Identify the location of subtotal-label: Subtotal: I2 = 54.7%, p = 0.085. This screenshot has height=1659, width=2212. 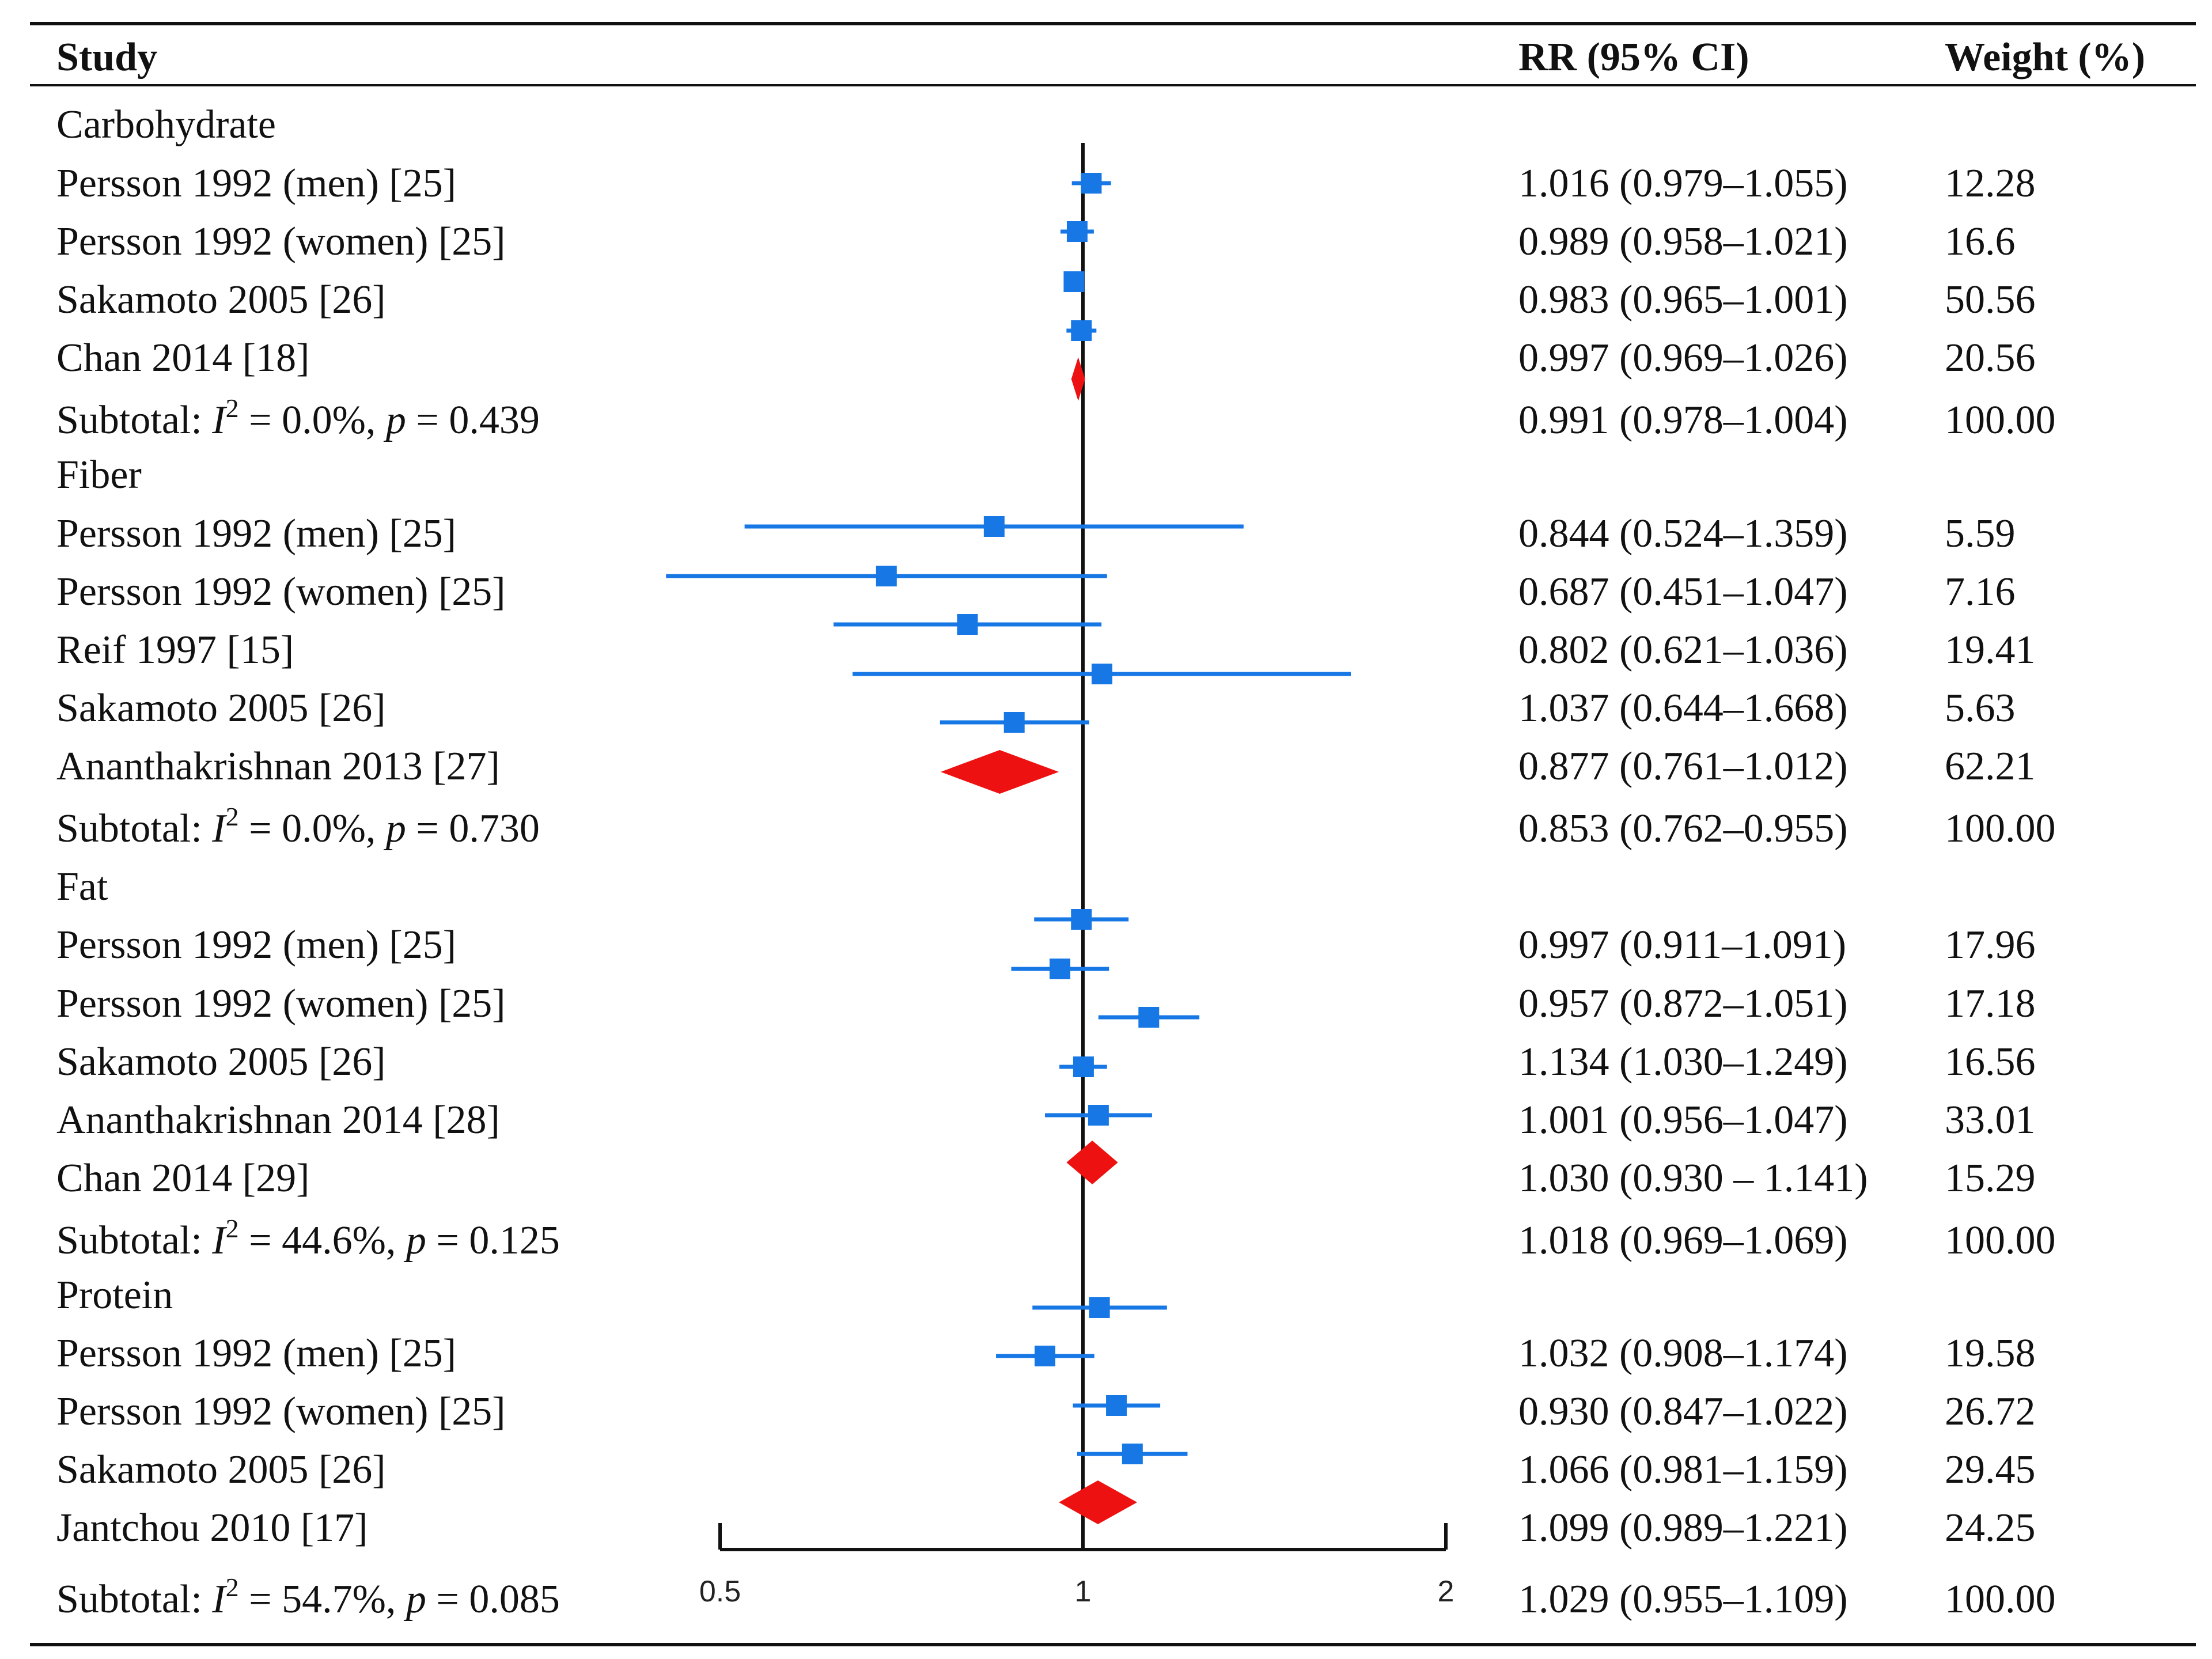
(308, 1599).